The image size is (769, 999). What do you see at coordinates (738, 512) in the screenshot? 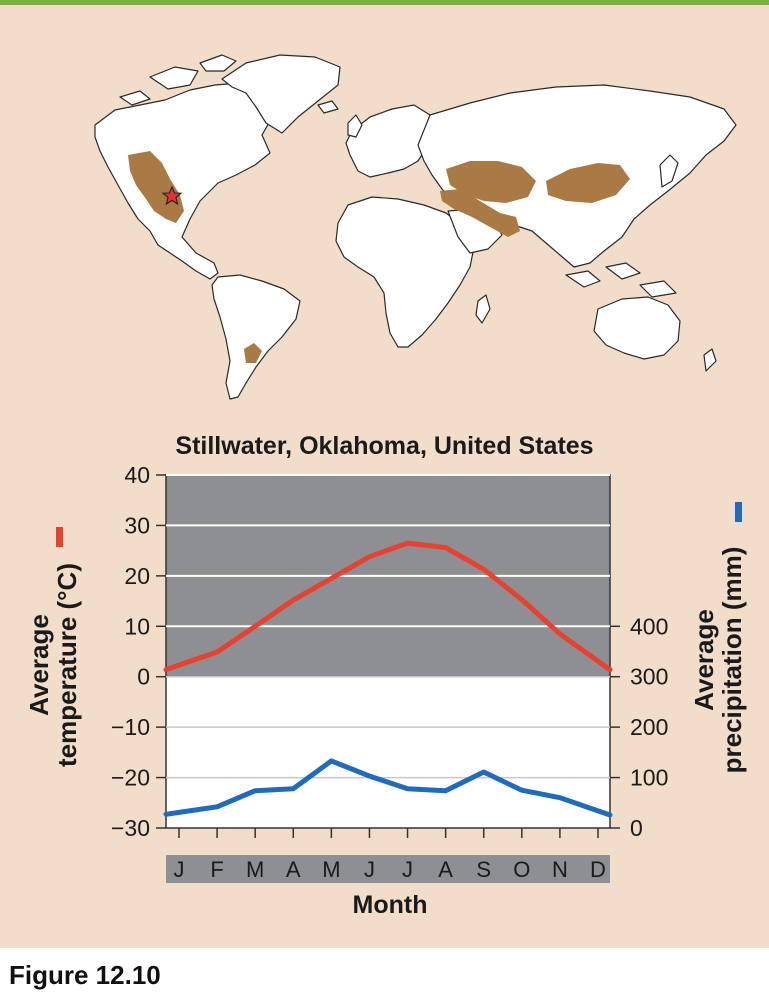
I see `precipitation-legend-swatch` at bounding box center [738, 512].